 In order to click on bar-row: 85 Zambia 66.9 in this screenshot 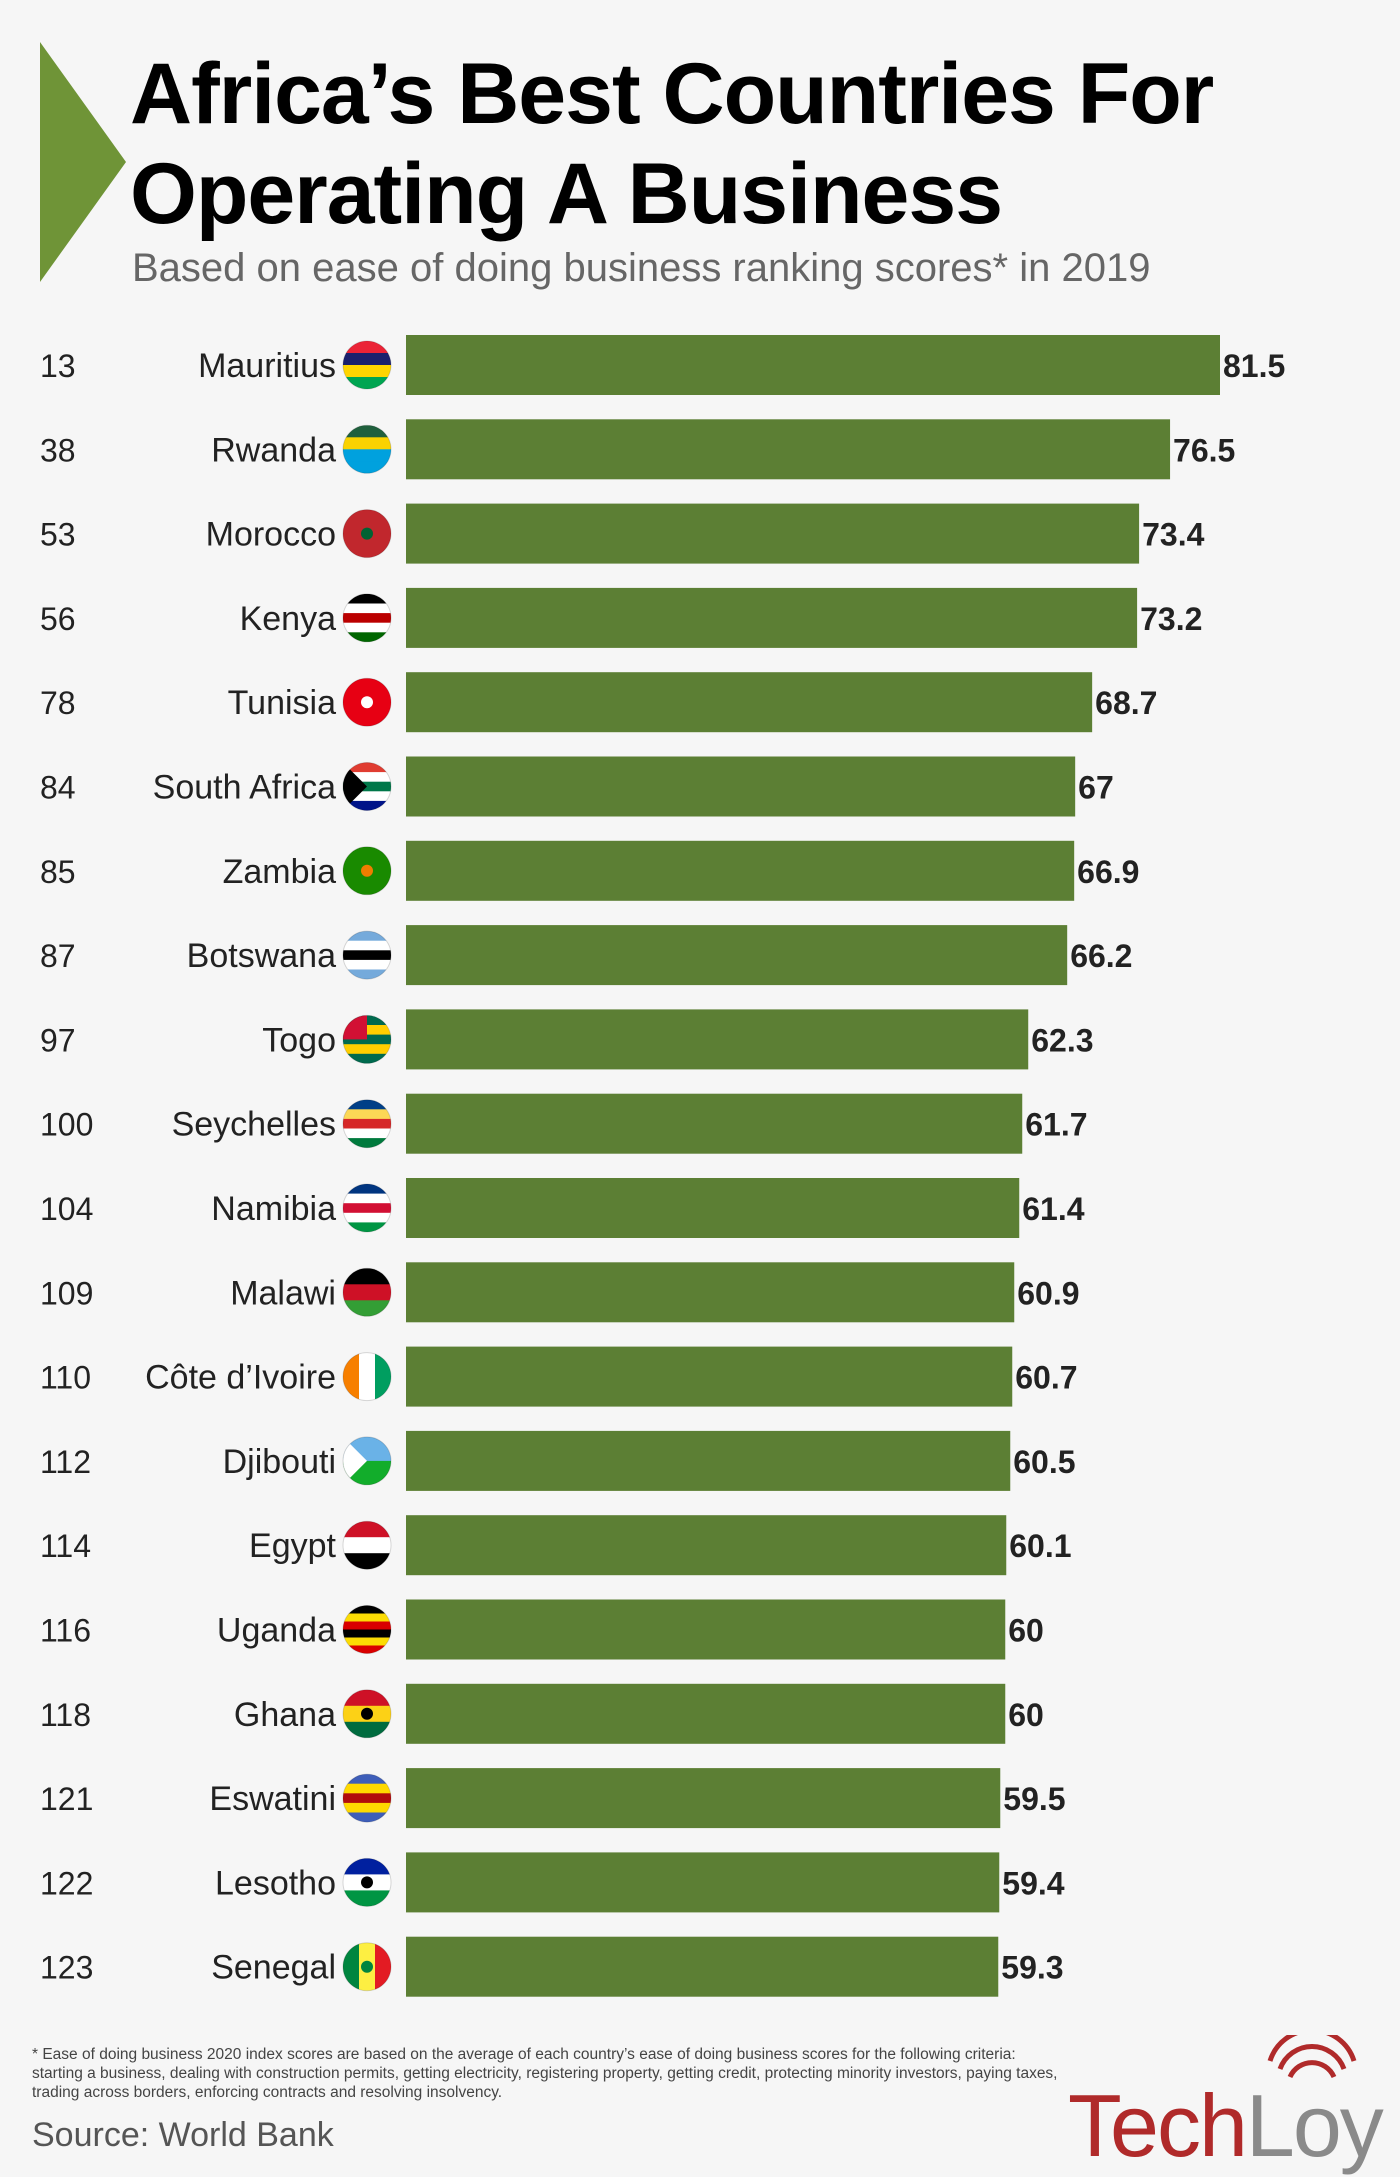, I will do `click(589, 870)`.